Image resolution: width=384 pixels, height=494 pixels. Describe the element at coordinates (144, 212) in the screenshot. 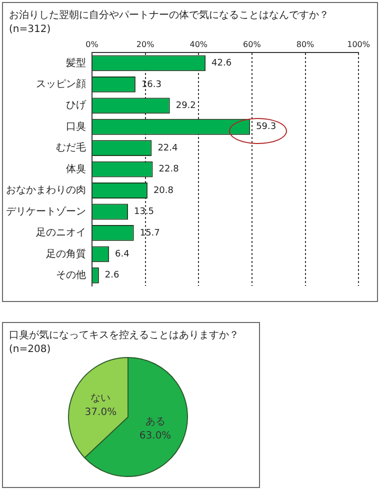

I see `data-label: 13.5` at that location.